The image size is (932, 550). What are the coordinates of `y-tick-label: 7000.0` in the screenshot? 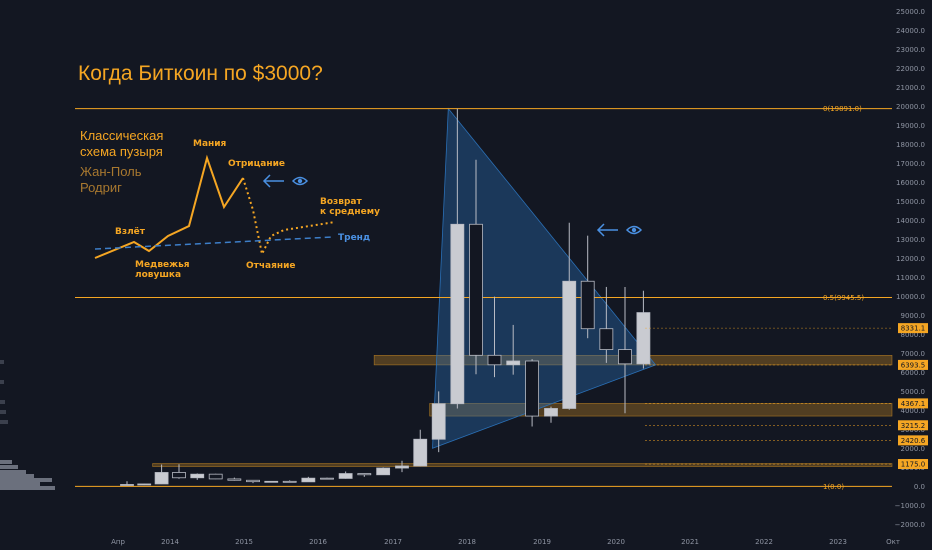 It's located at (913, 354).